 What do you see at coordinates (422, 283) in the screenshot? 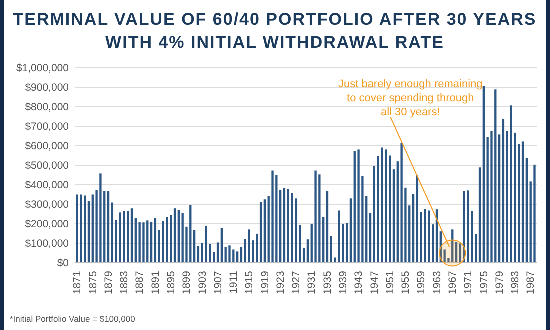
I see `x-tick-label: 1959` at bounding box center [422, 283].